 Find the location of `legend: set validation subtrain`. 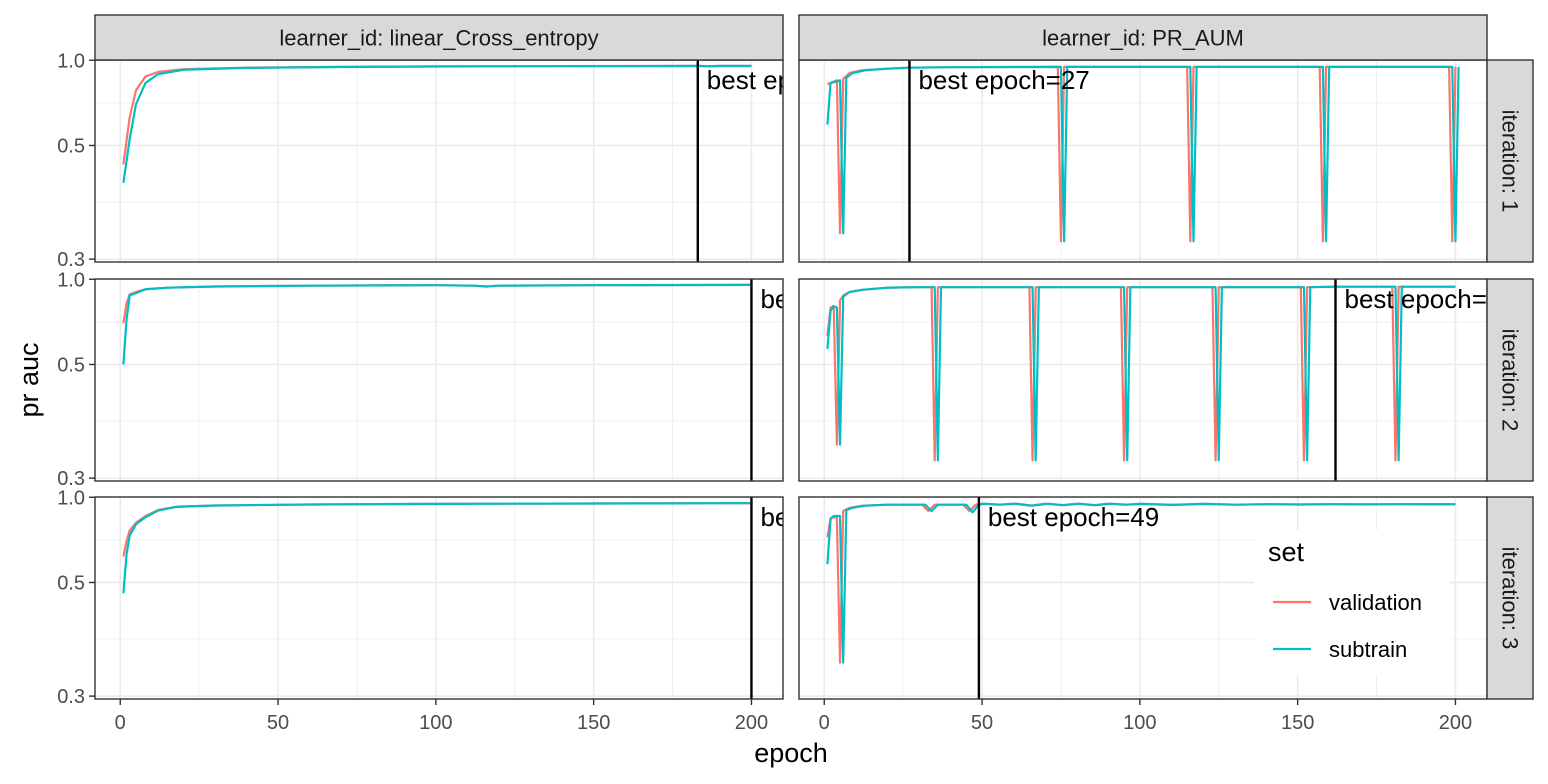

legend: set validation subtrain is located at coordinates (1352, 602).